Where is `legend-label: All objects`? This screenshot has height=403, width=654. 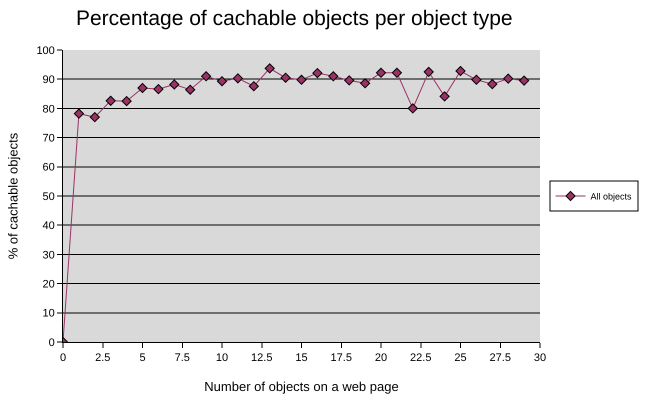
legend-label: All objects is located at coordinates (611, 197).